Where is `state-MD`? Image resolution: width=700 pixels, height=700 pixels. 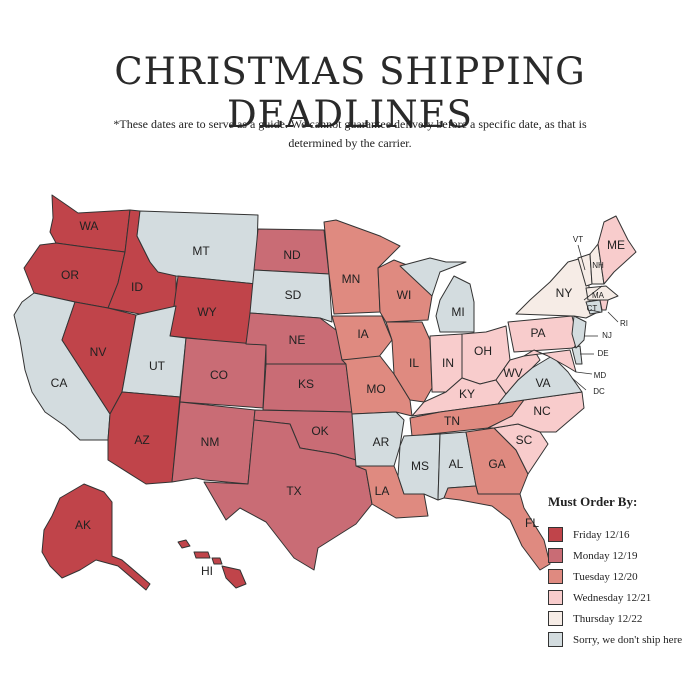
state-MD is located at coordinates (550, 361).